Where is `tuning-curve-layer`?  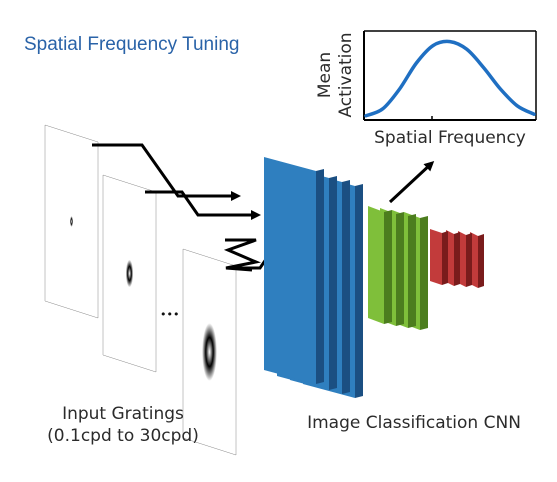 tuning-curve-layer is located at coordinates (450, 78).